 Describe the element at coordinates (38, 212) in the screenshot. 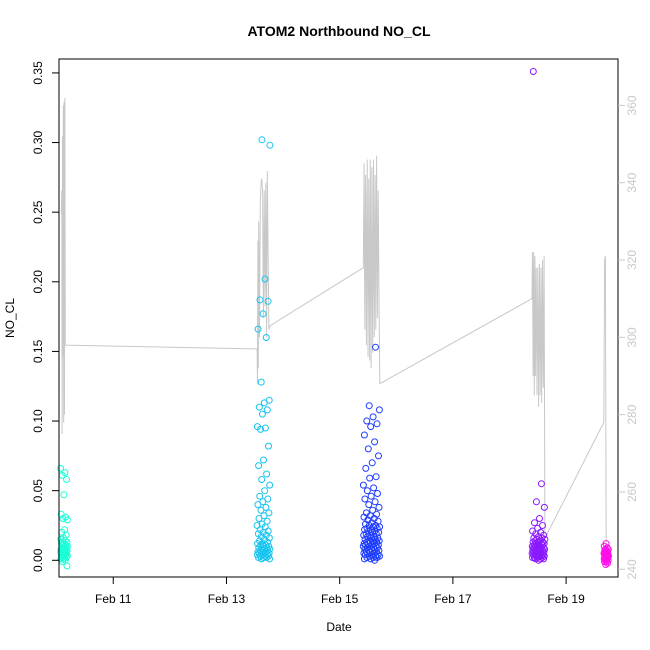

I see `y-tick-label: 0.25` at that location.